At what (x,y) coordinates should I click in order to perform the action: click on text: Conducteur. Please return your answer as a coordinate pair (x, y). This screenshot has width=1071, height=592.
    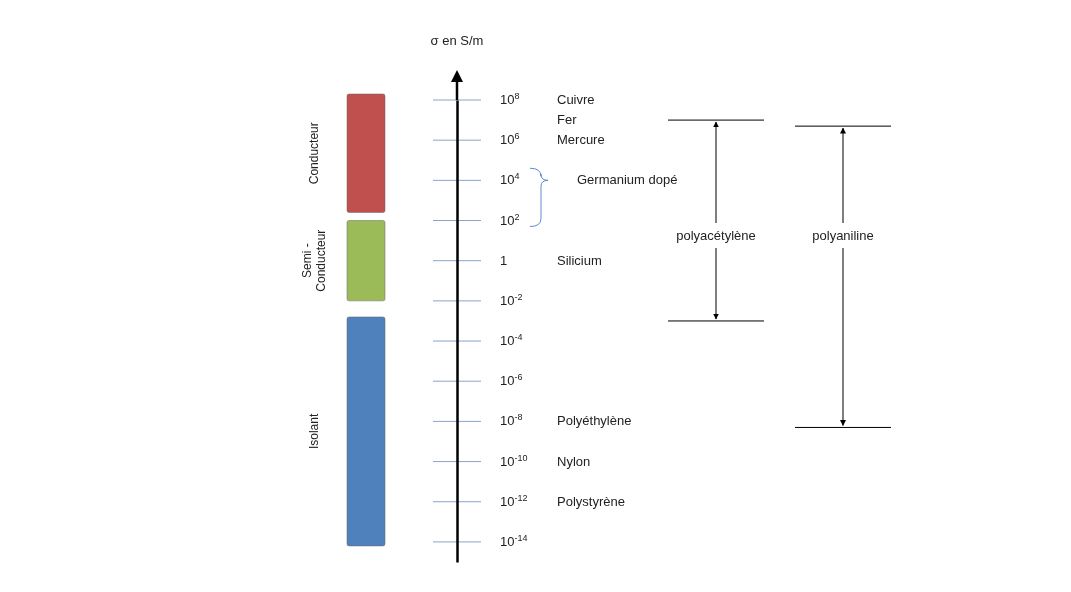
    Looking at the image, I should click on (314, 153).